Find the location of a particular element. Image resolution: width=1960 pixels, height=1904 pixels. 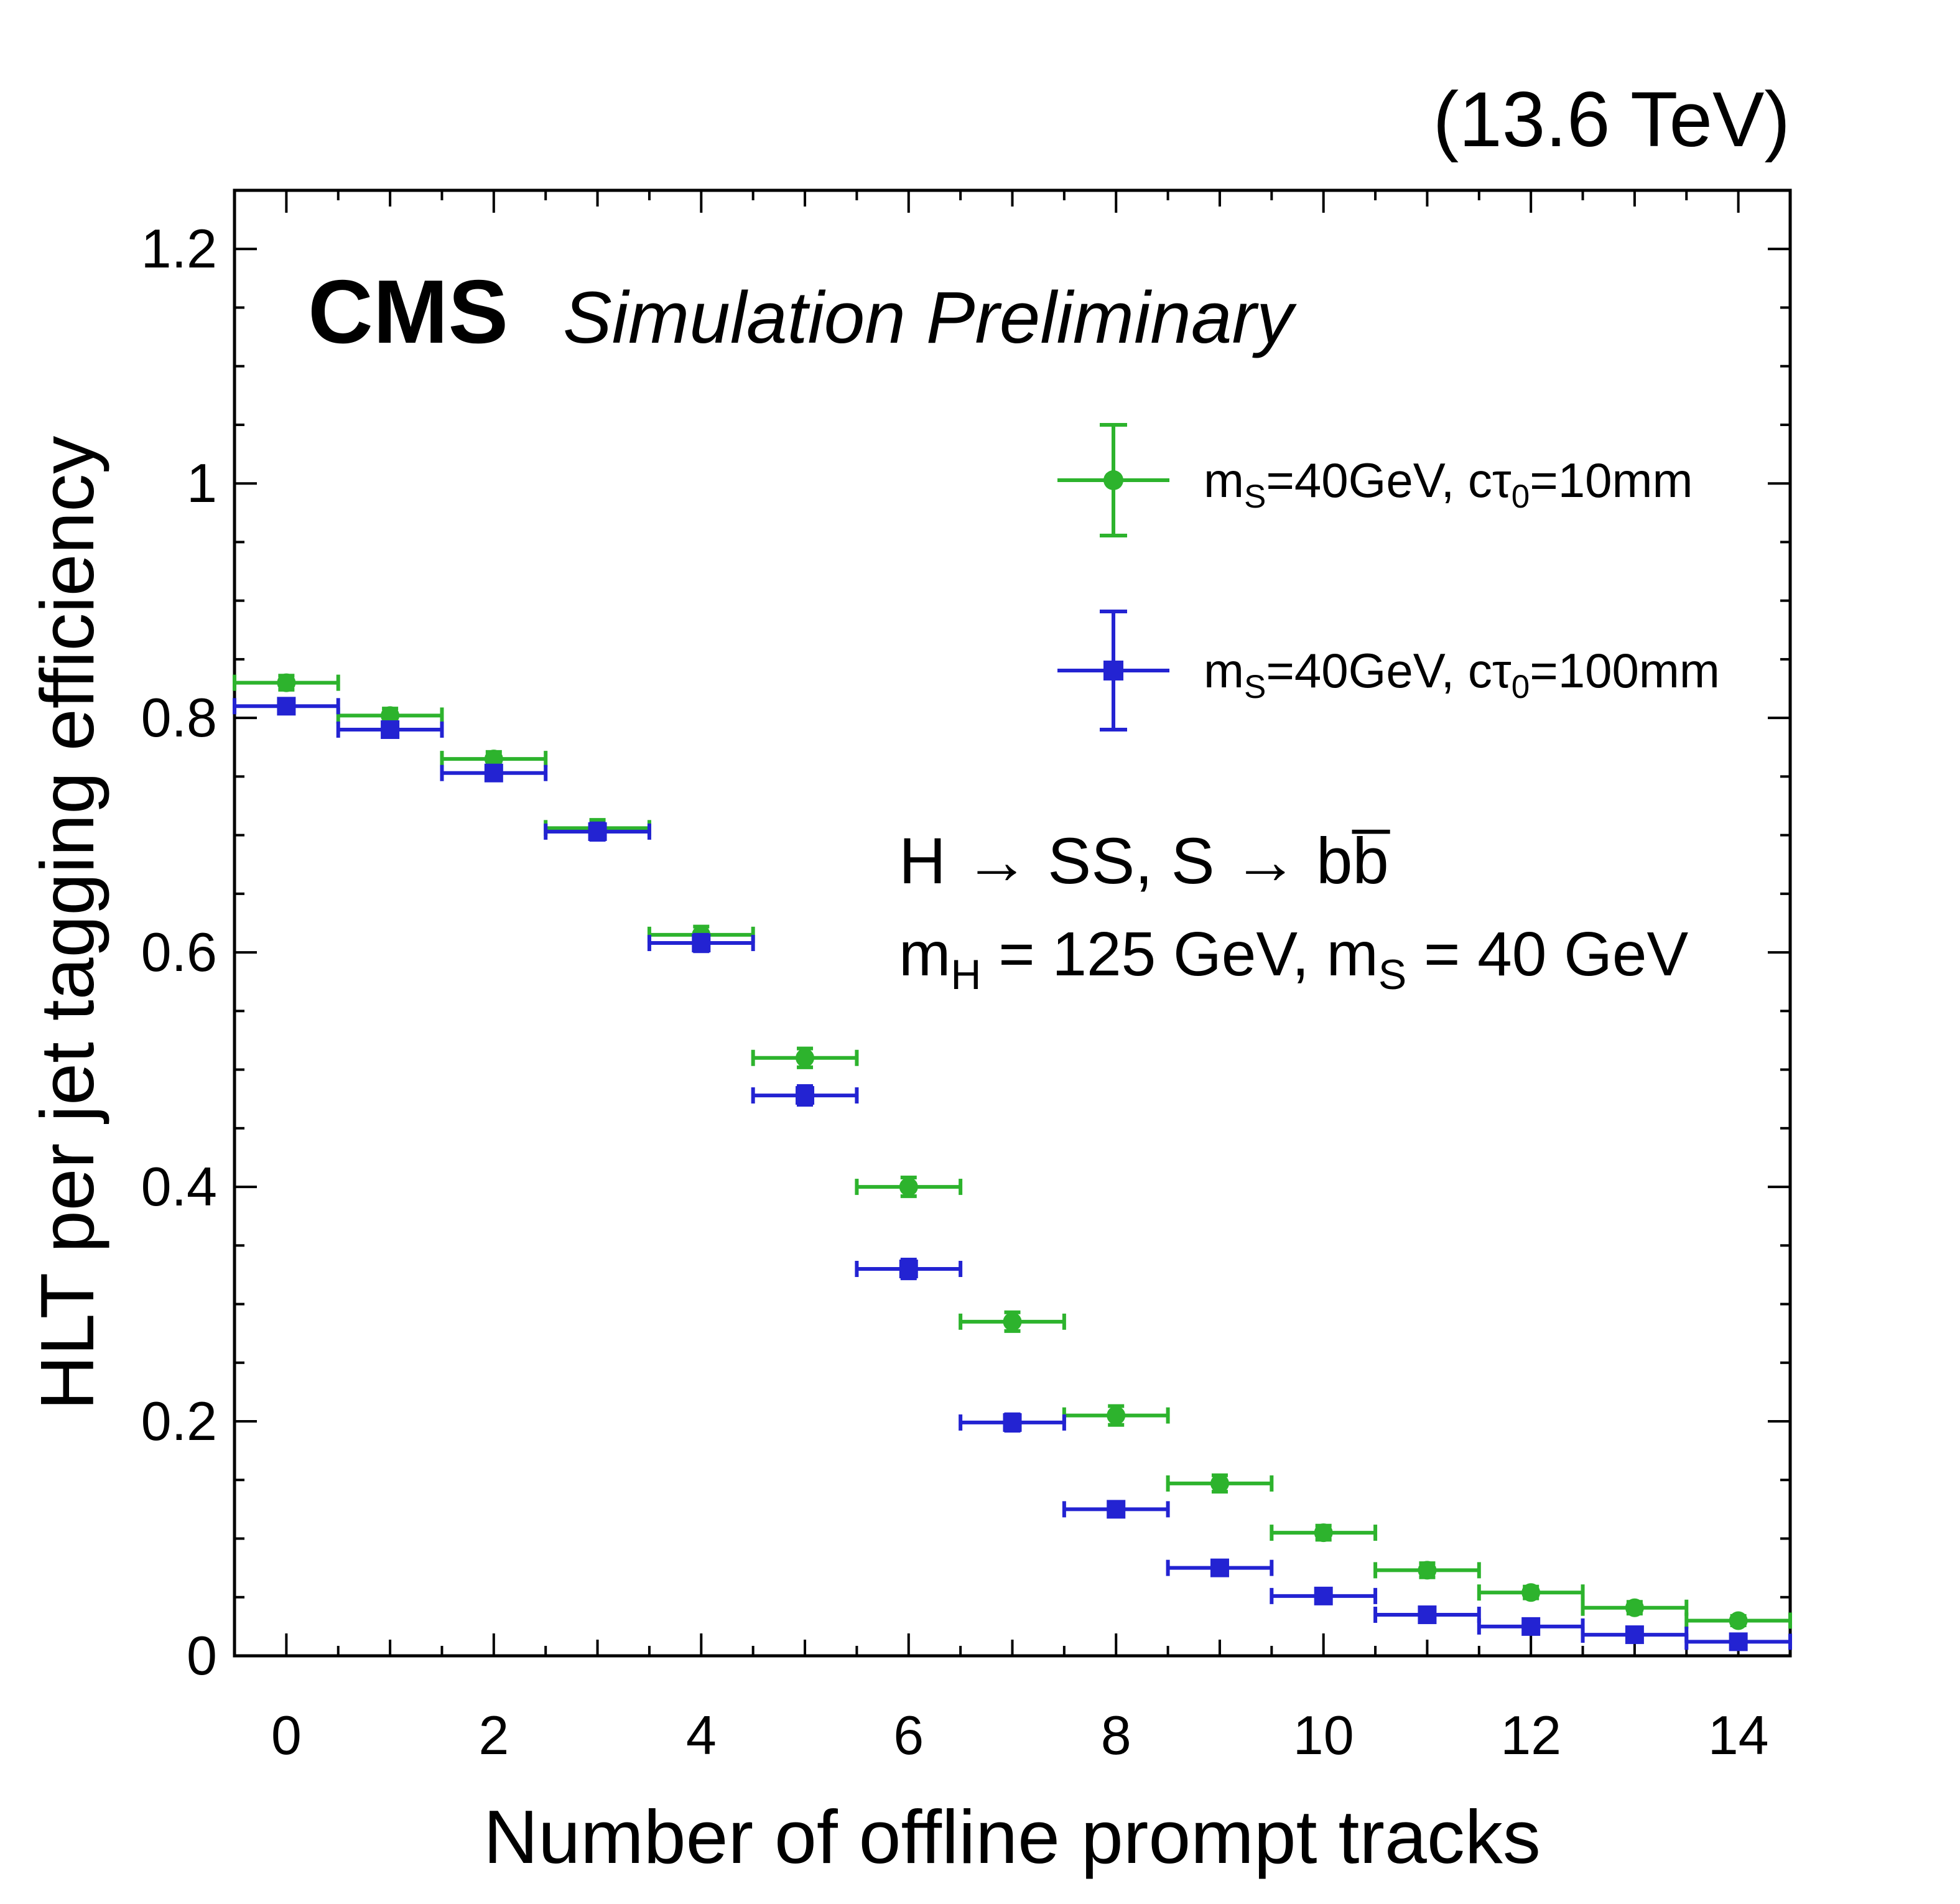

blue-square-marker-icon is located at coordinates (1113, 670).